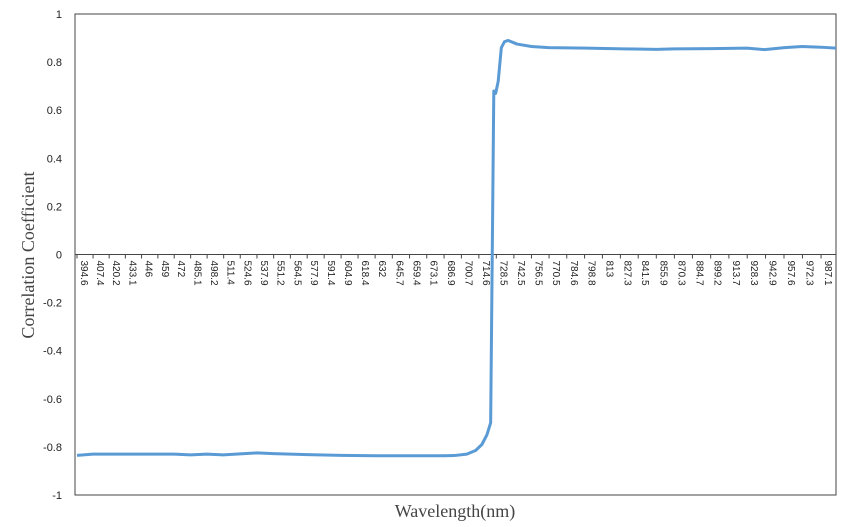 The width and height of the screenshot is (850, 527). I want to click on y-tick-label: -1, so click(57, 496).